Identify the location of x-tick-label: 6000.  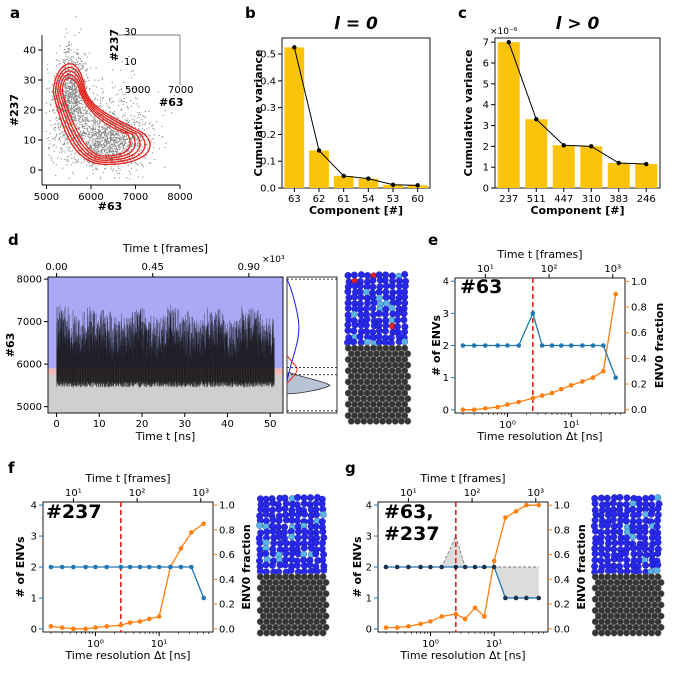
(90, 197).